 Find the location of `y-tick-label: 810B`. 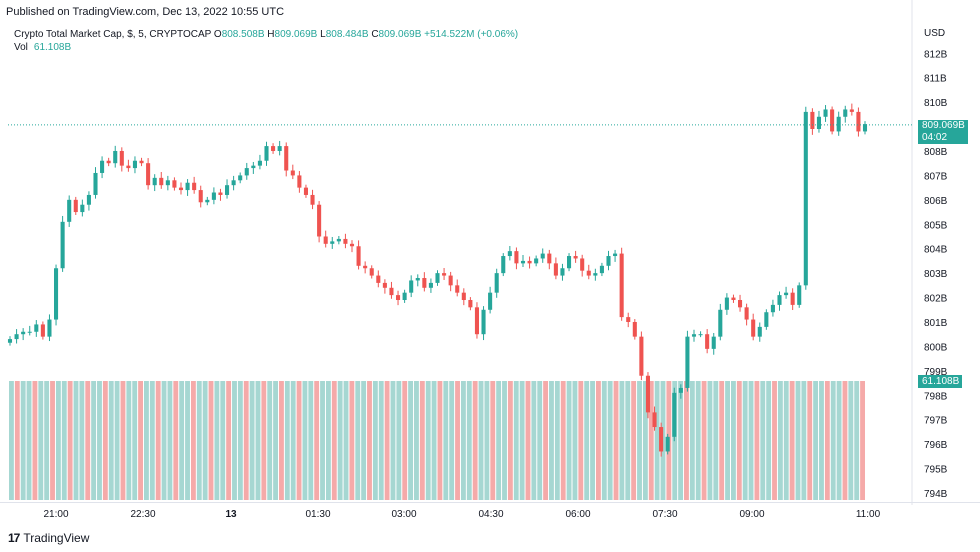

y-tick-label: 810B is located at coordinates (936, 103).